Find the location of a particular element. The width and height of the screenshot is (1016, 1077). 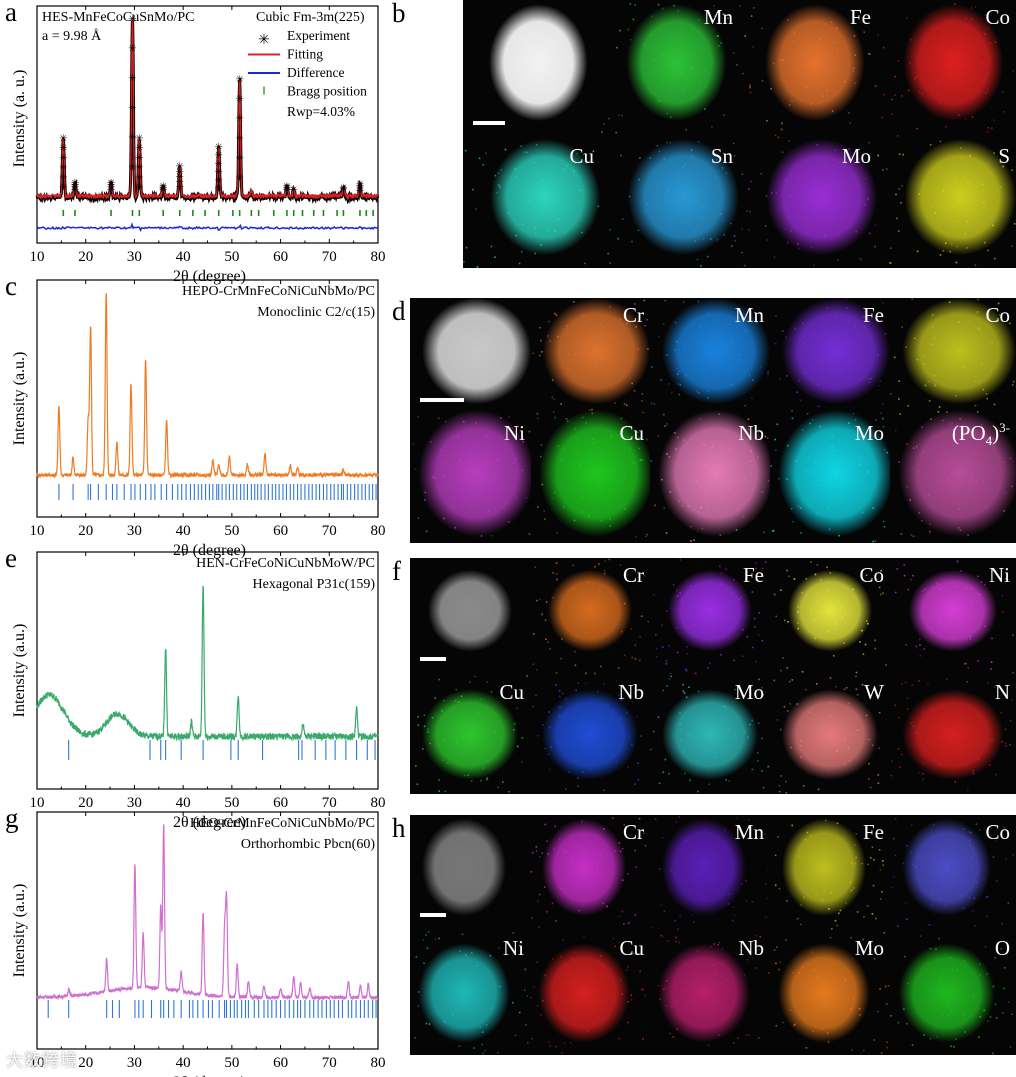

eds-map-ni: Ni is located at coordinates (472, 476).